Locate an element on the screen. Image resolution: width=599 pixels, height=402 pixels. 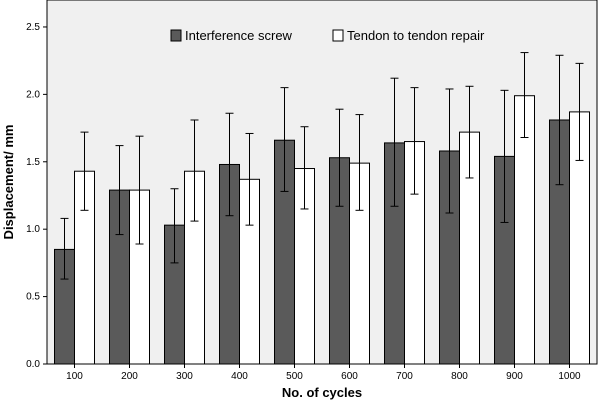
x-axis: 100 200 300 400 500 600 700 800 900 1000 is located at coordinates (323, 373).